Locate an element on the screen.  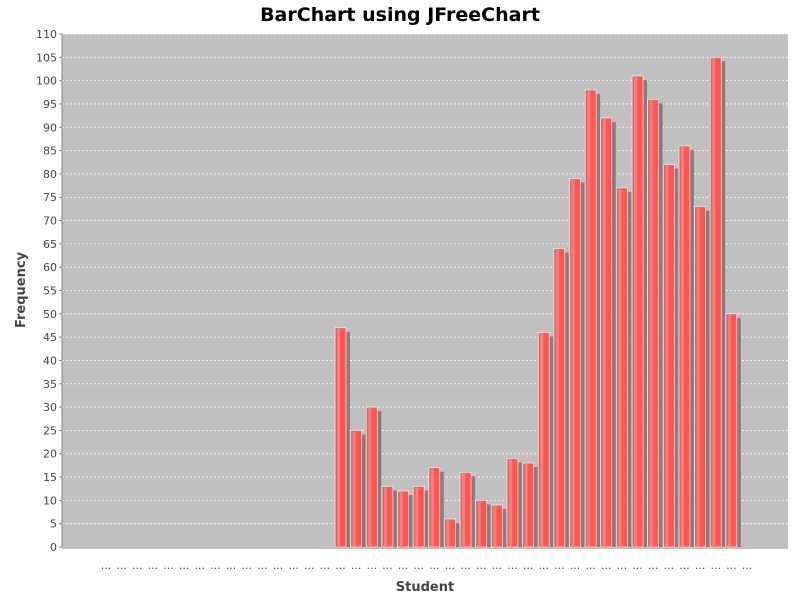
y-tick-label: 90 is located at coordinates (50, 127).